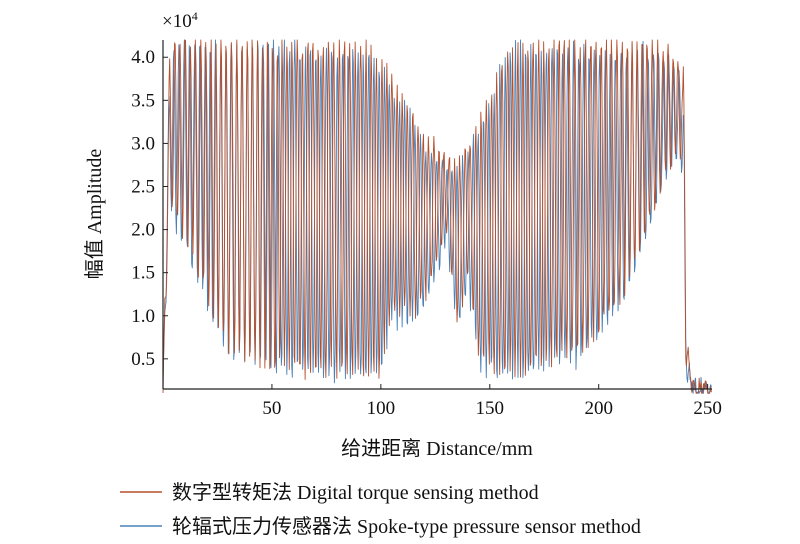 The width and height of the screenshot is (800, 544). What do you see at coordinates (707, 408) in the screenshot?
I see `x-tick-label: 250` at bounding box center [707, 408].